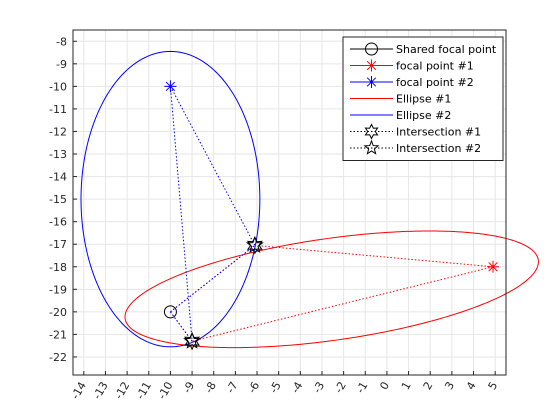 This screenshot has width=560, height=420. What do you see at coordinates (58, 199) in the screenshot?
I see `y-tick-label: -15` at bounding box center [58, 199].